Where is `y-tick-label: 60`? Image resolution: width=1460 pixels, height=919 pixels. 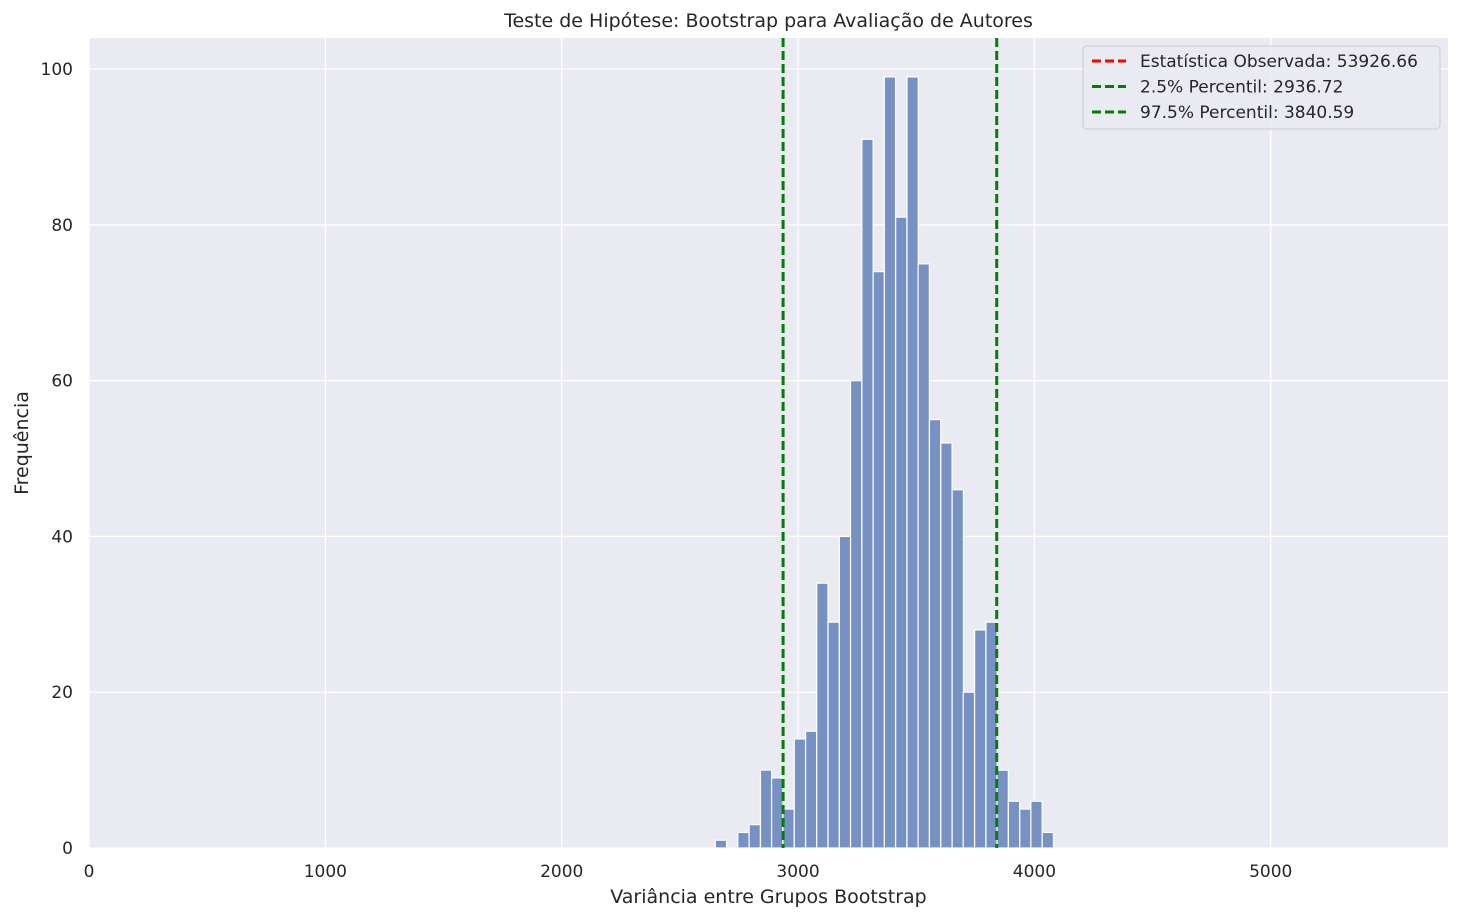 y-tick-label: 60 is located at coordinates (62, 382).